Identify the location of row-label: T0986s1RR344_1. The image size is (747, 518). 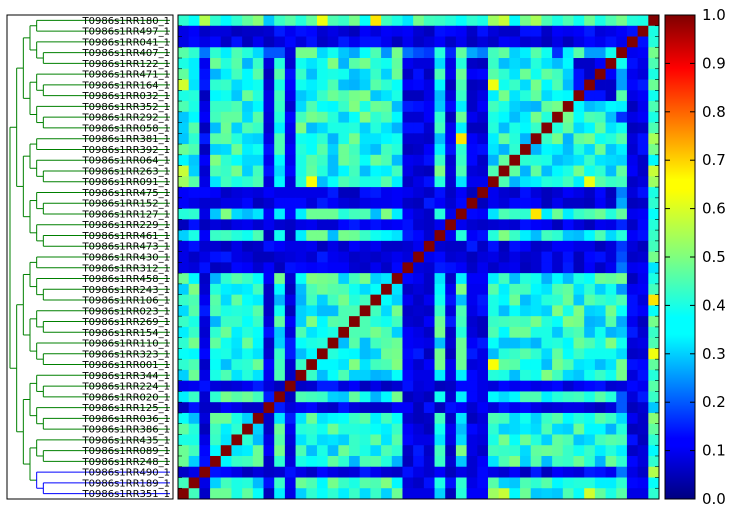
(126, 376).